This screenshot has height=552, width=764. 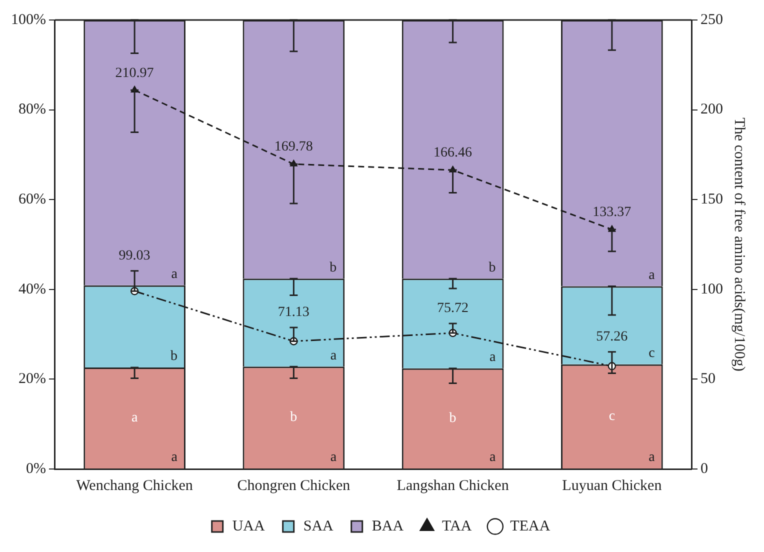 What do you see at coordinates (32, 379) in the screenshot?
I see `y-tick-label: 20%` at bounding box center [32, 379].